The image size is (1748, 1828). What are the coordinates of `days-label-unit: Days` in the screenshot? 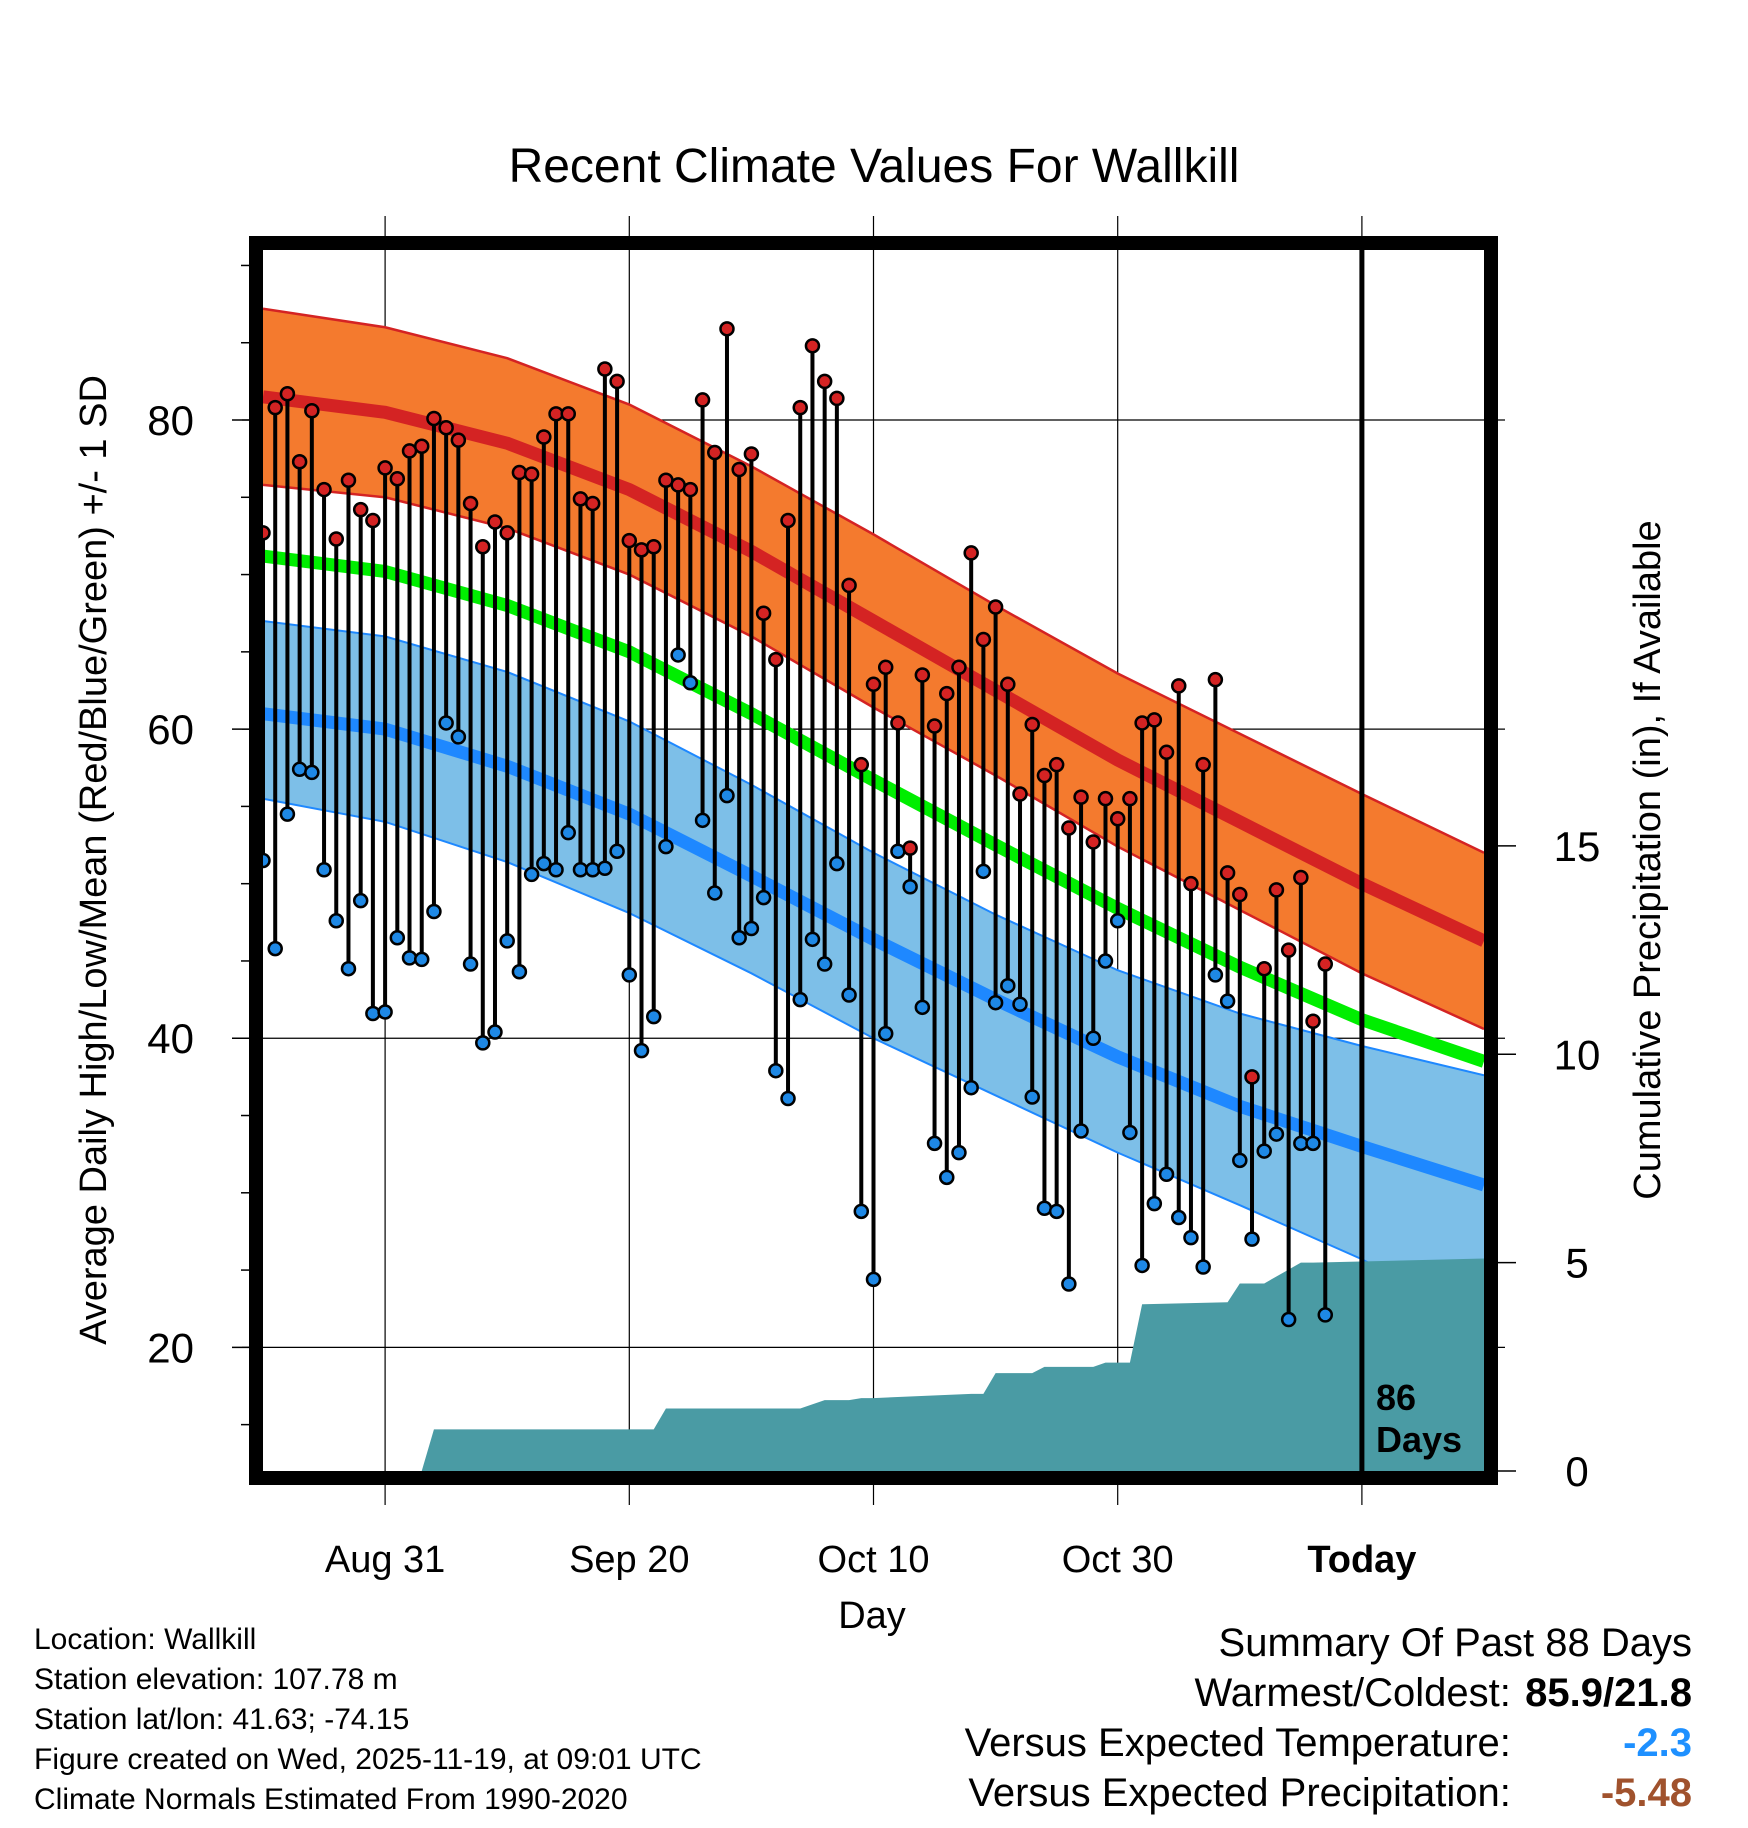 It's located at (1419, 1439).